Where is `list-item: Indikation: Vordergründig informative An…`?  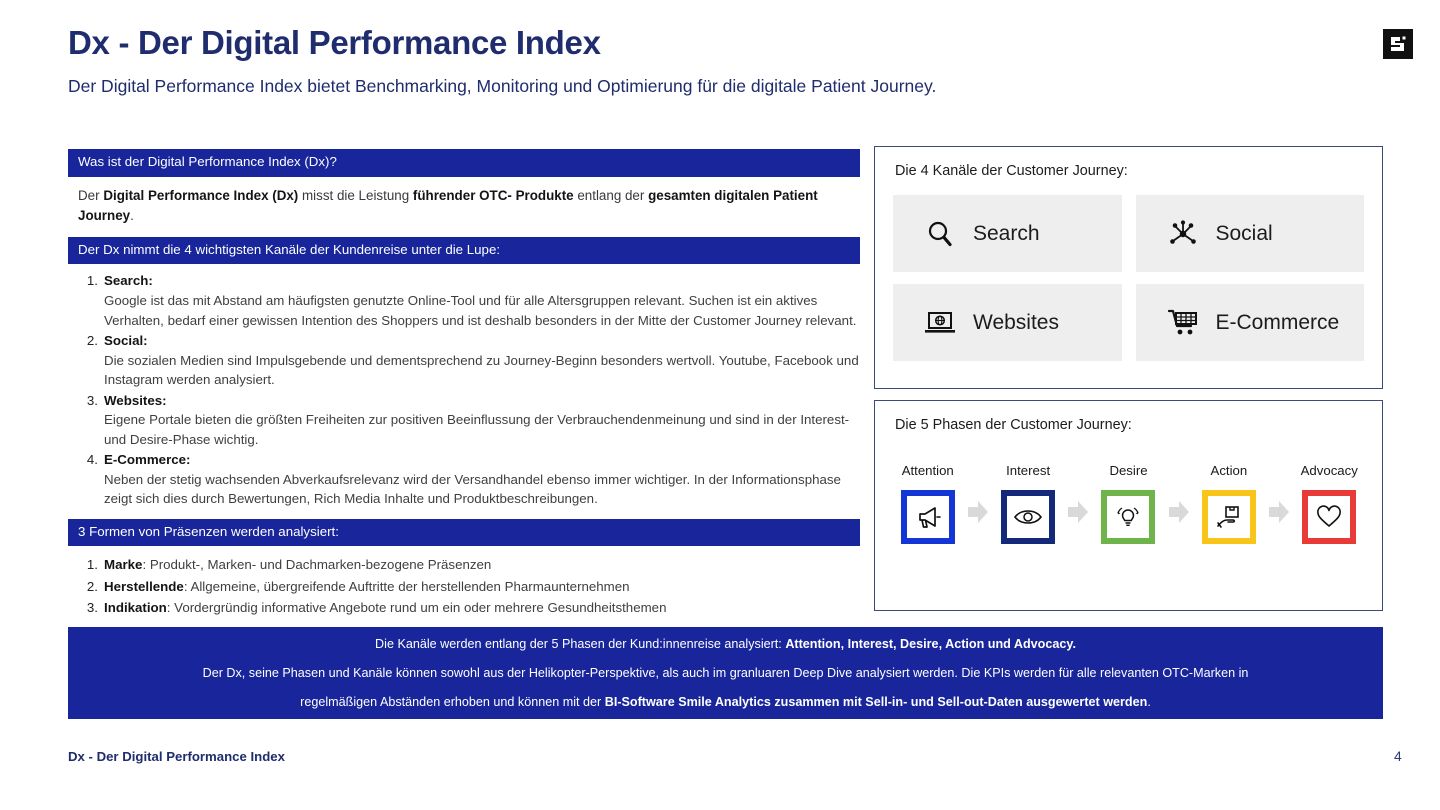
list-item: Indikation: Vordergründig informative An… is located at coordinates (469, 608).